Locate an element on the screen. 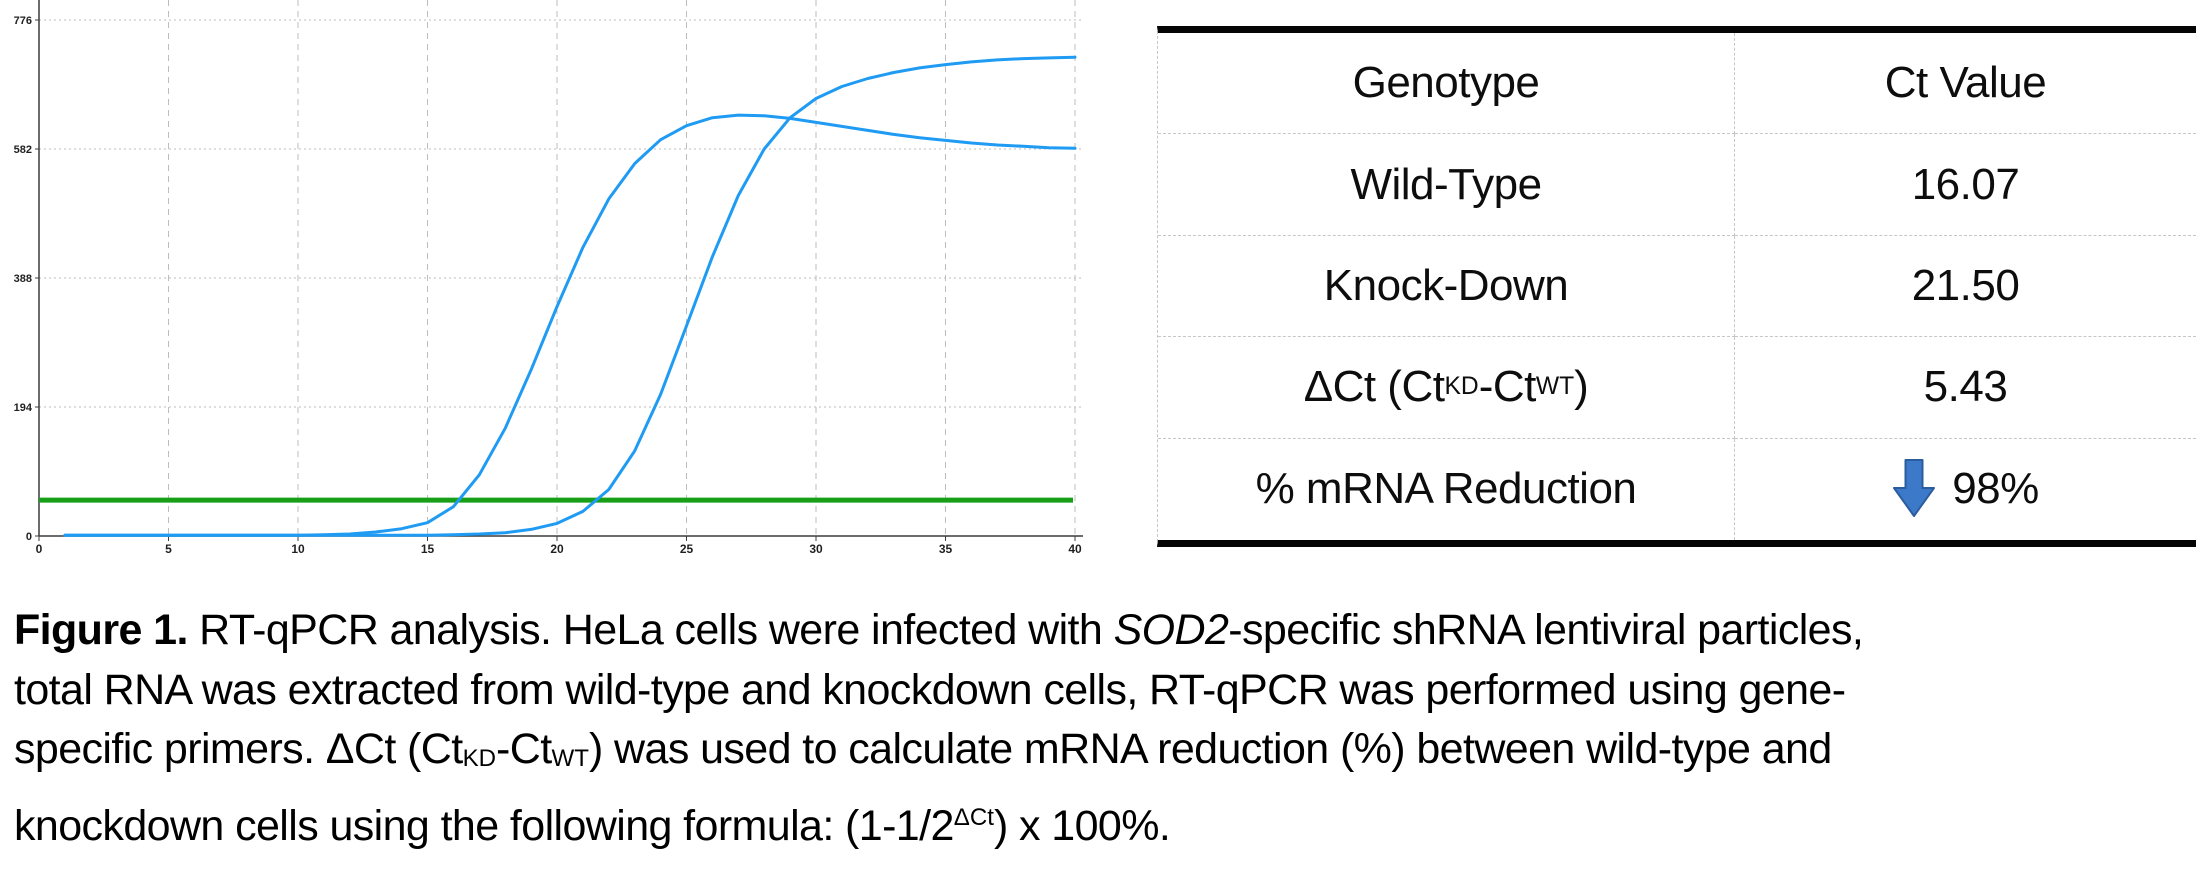  x-tick-label: 20 is located at coordinates (557, 549).